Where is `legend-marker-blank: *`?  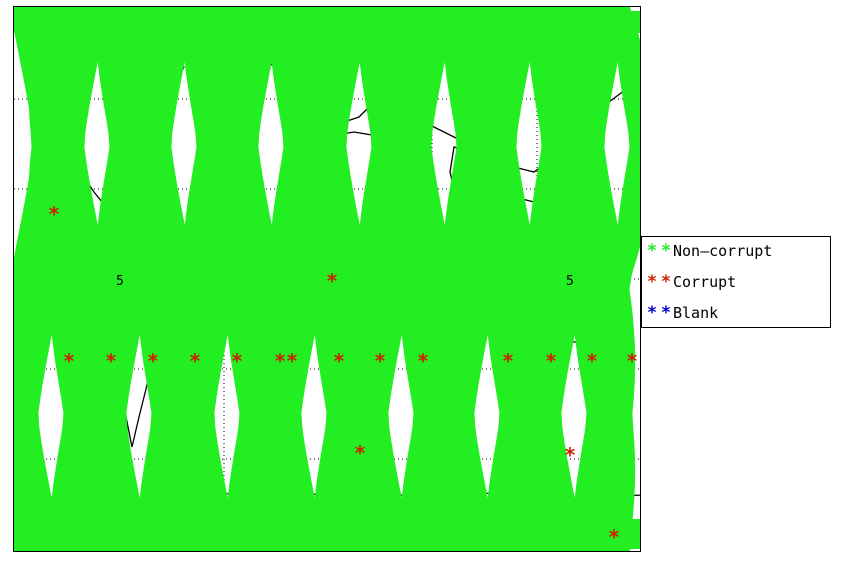
legend-marker-blank: * is located at coordinates (652, 313).